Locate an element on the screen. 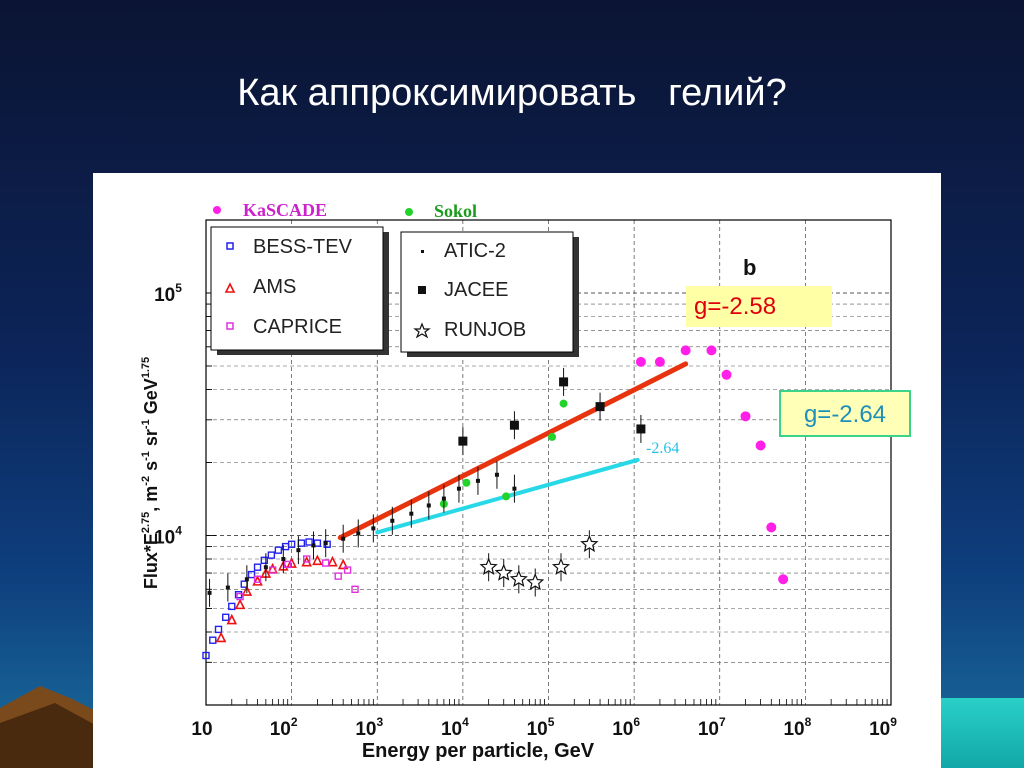 This screenshot has height=768, width=1024. x-tick-label: 10⁹ is located at coordinates (883, 727).